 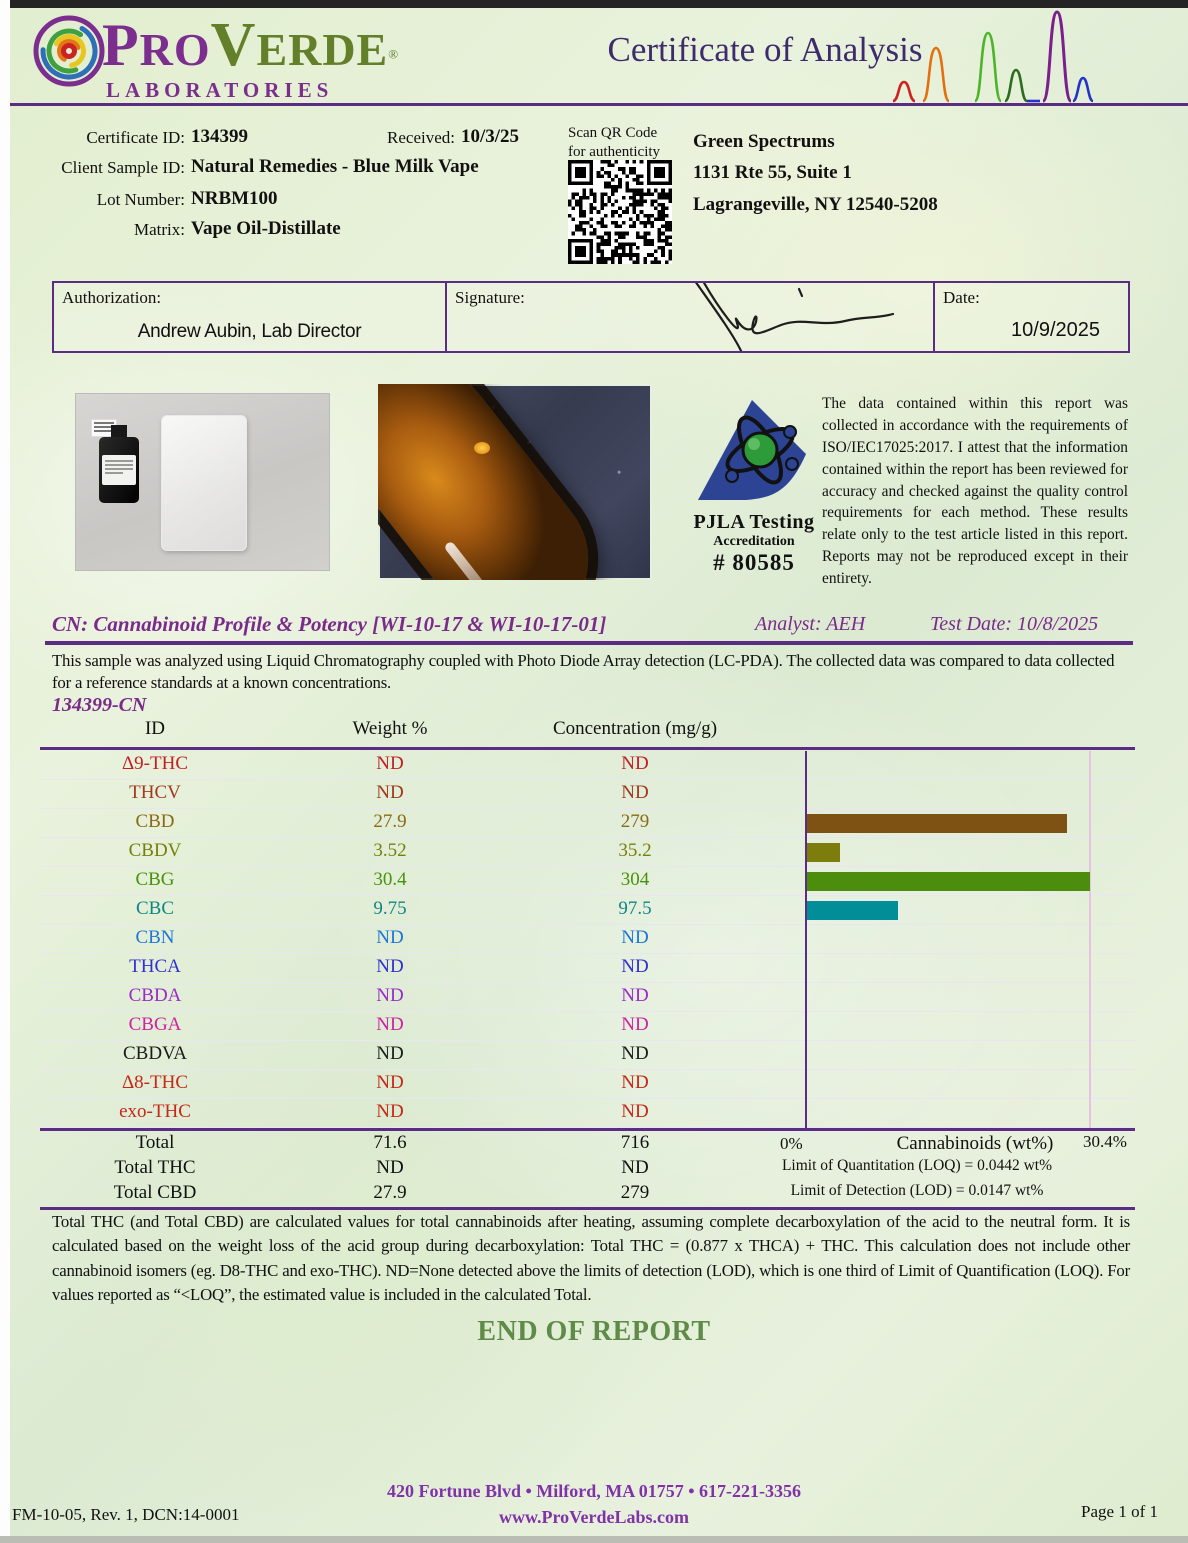 What do you see at coordinates (587, 1129) in the screenshot?
I see `table-totals-divider` at bounding box center [587, 1129].